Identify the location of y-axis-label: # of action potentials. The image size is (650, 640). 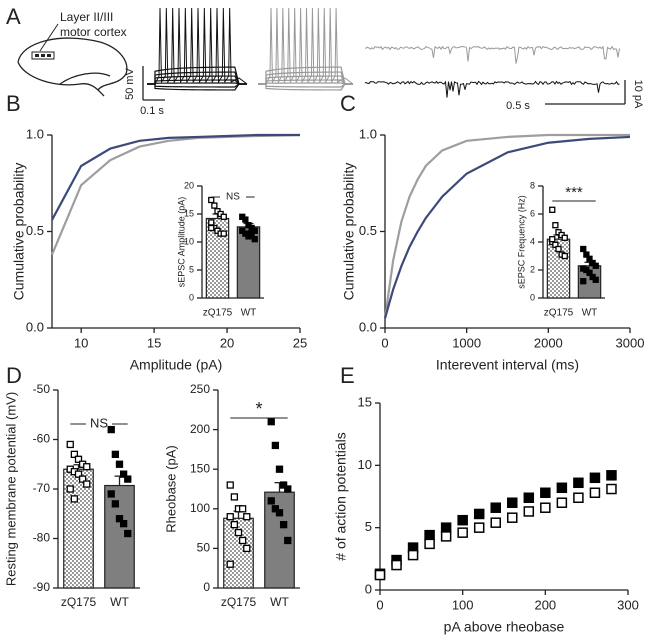
(341, 496).